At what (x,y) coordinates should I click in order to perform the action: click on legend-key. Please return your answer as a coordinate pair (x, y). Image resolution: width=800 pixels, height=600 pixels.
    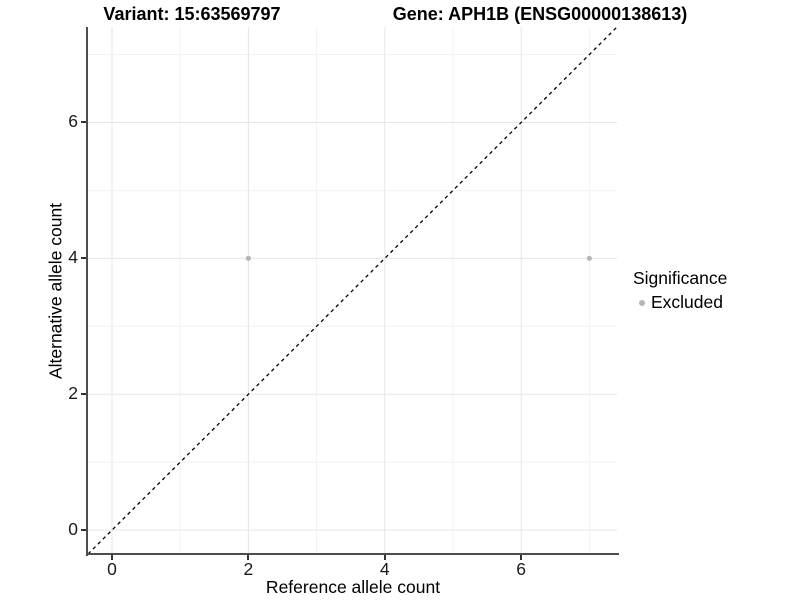
    Looking at the image, I should click on (642, 302).